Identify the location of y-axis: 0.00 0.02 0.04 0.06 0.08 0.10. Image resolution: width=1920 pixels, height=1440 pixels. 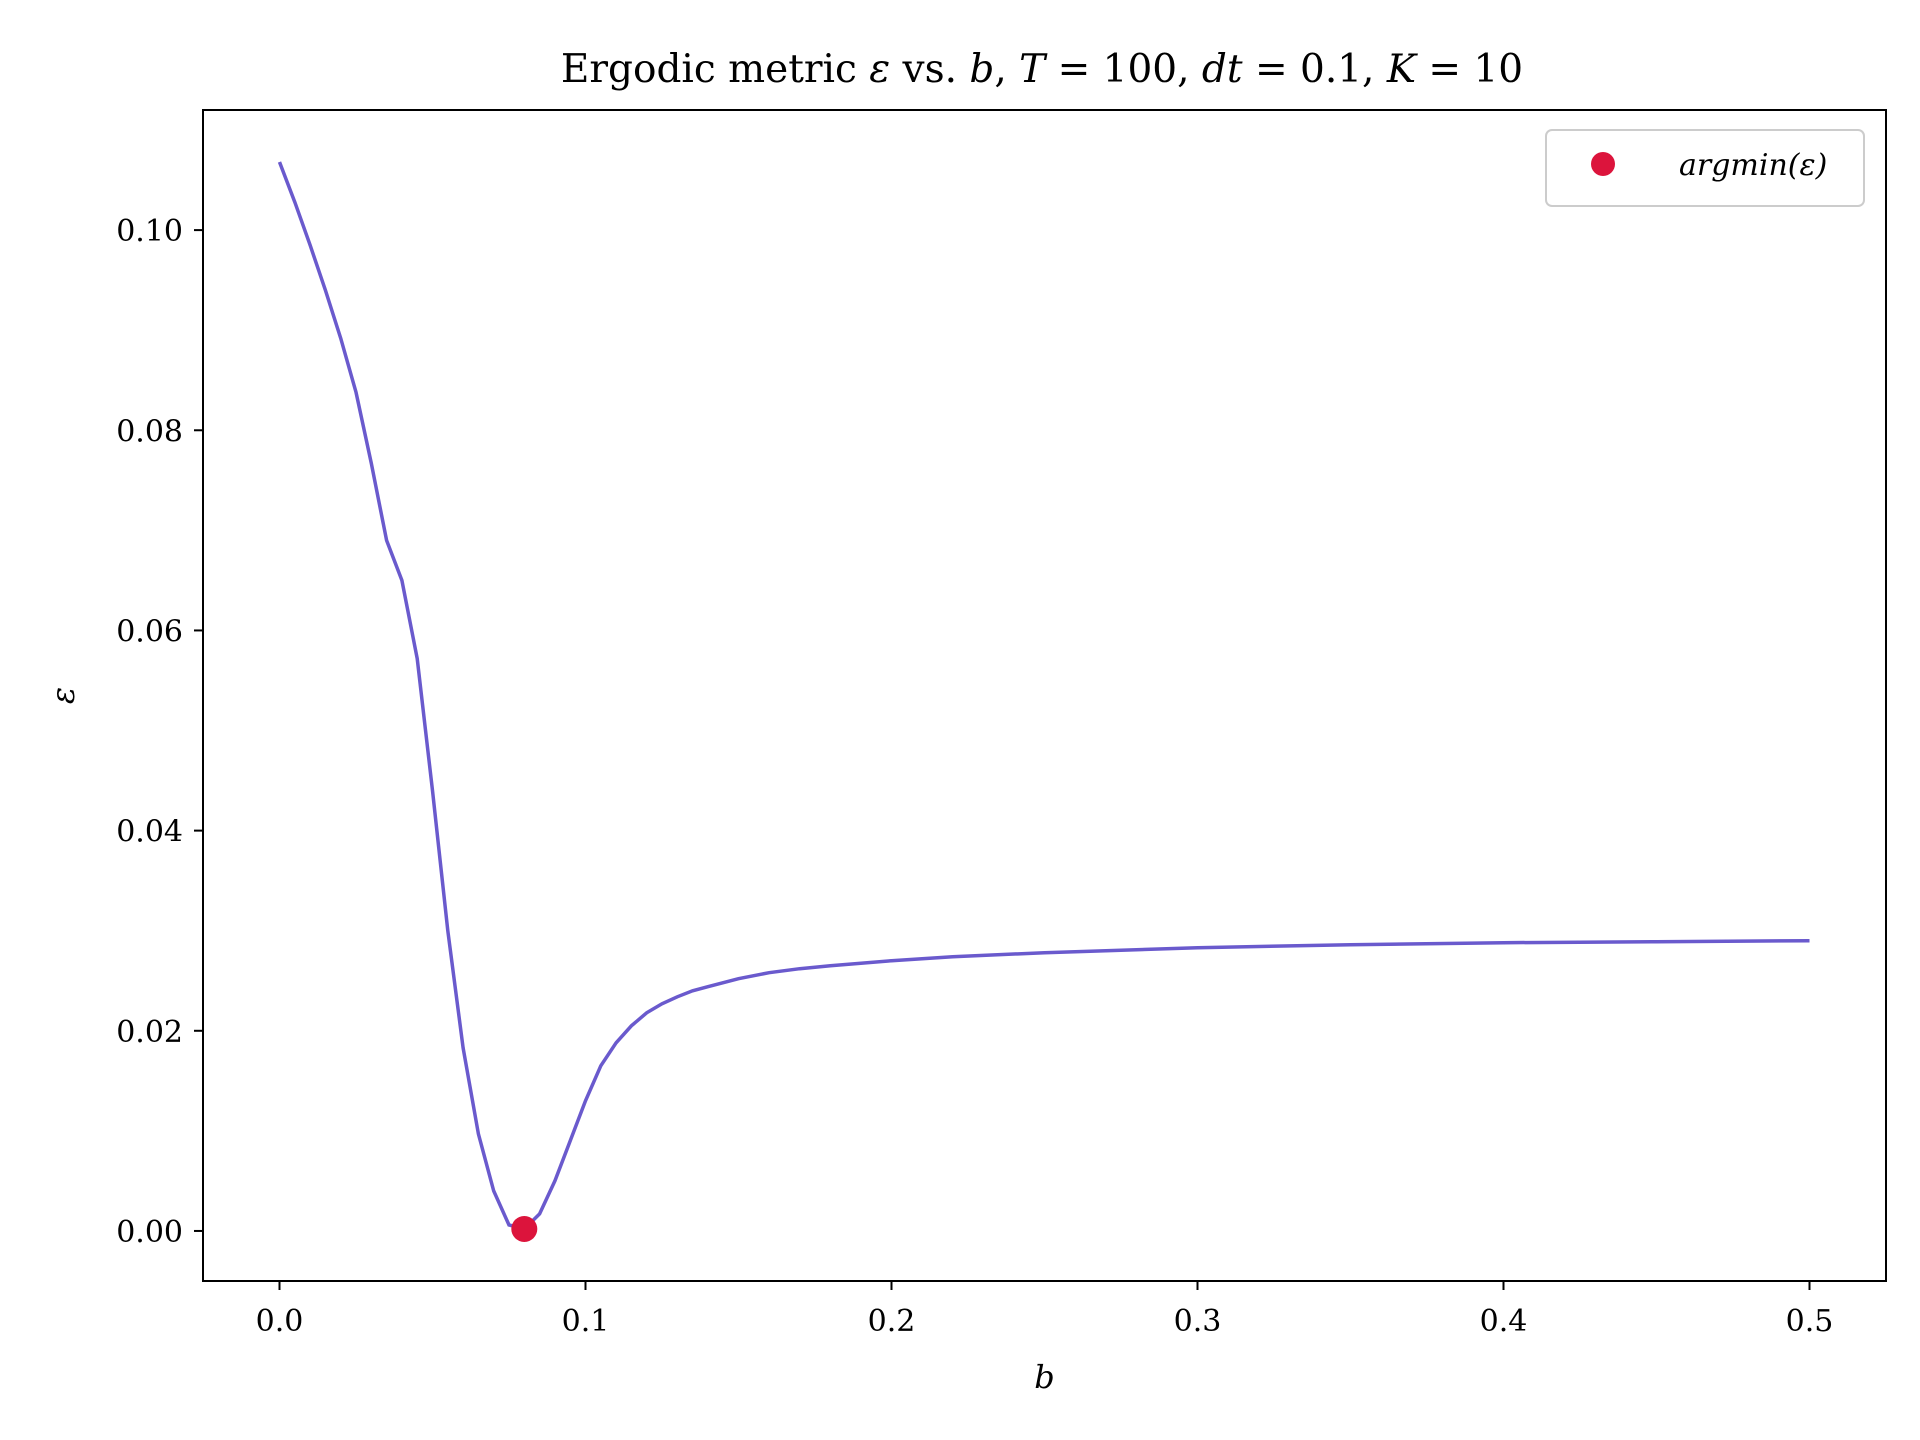
(159, 732).